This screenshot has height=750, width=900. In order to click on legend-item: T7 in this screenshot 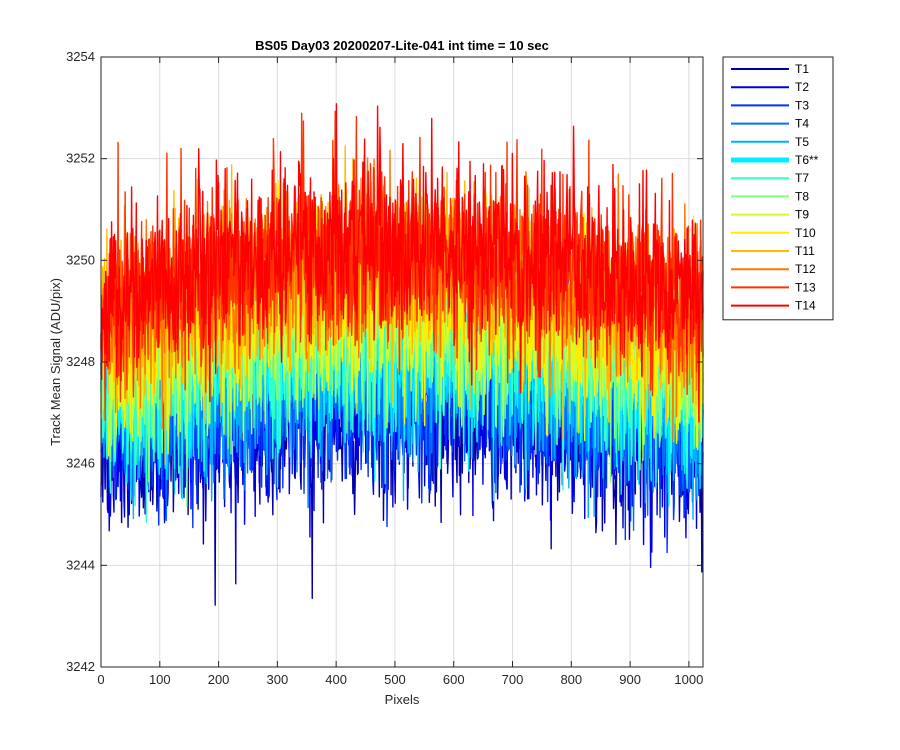, I will do `click(770, 178)`.